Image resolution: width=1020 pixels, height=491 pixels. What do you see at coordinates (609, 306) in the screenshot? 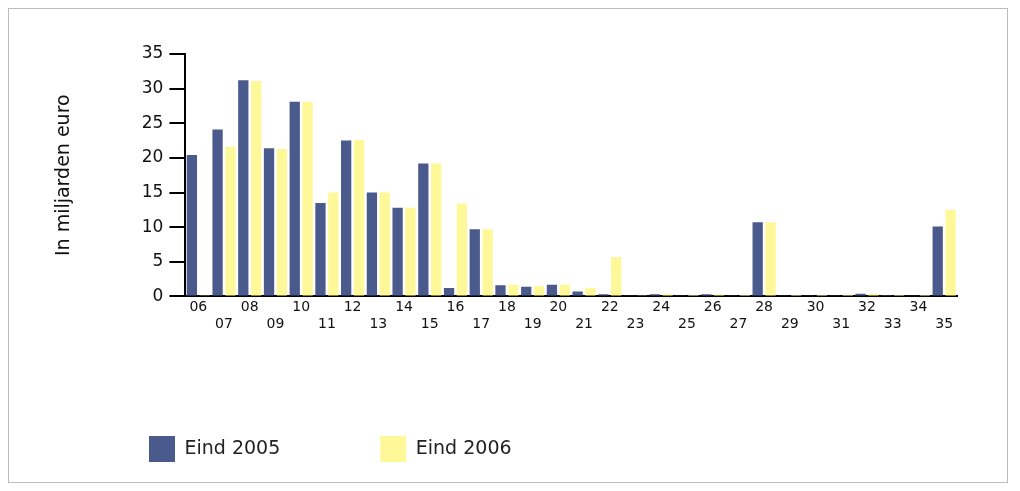
I see `x-tick-label: 22` at bounding box center [609, 306].